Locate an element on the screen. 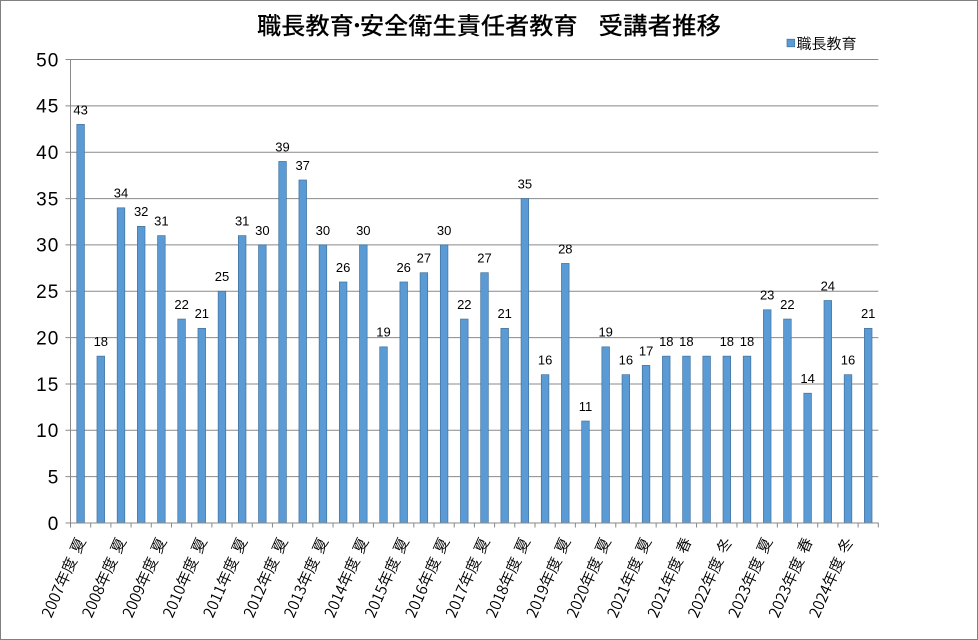  svg-text: 45 is located at coordinates (47, 107).